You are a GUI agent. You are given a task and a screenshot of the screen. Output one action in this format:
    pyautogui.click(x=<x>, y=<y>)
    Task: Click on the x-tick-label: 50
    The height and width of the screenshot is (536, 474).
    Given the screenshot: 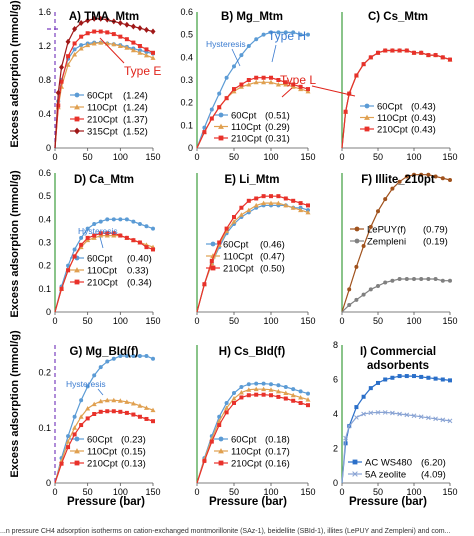 What is the action you would take?
    pyautogui.click(x=88, y=321)
    